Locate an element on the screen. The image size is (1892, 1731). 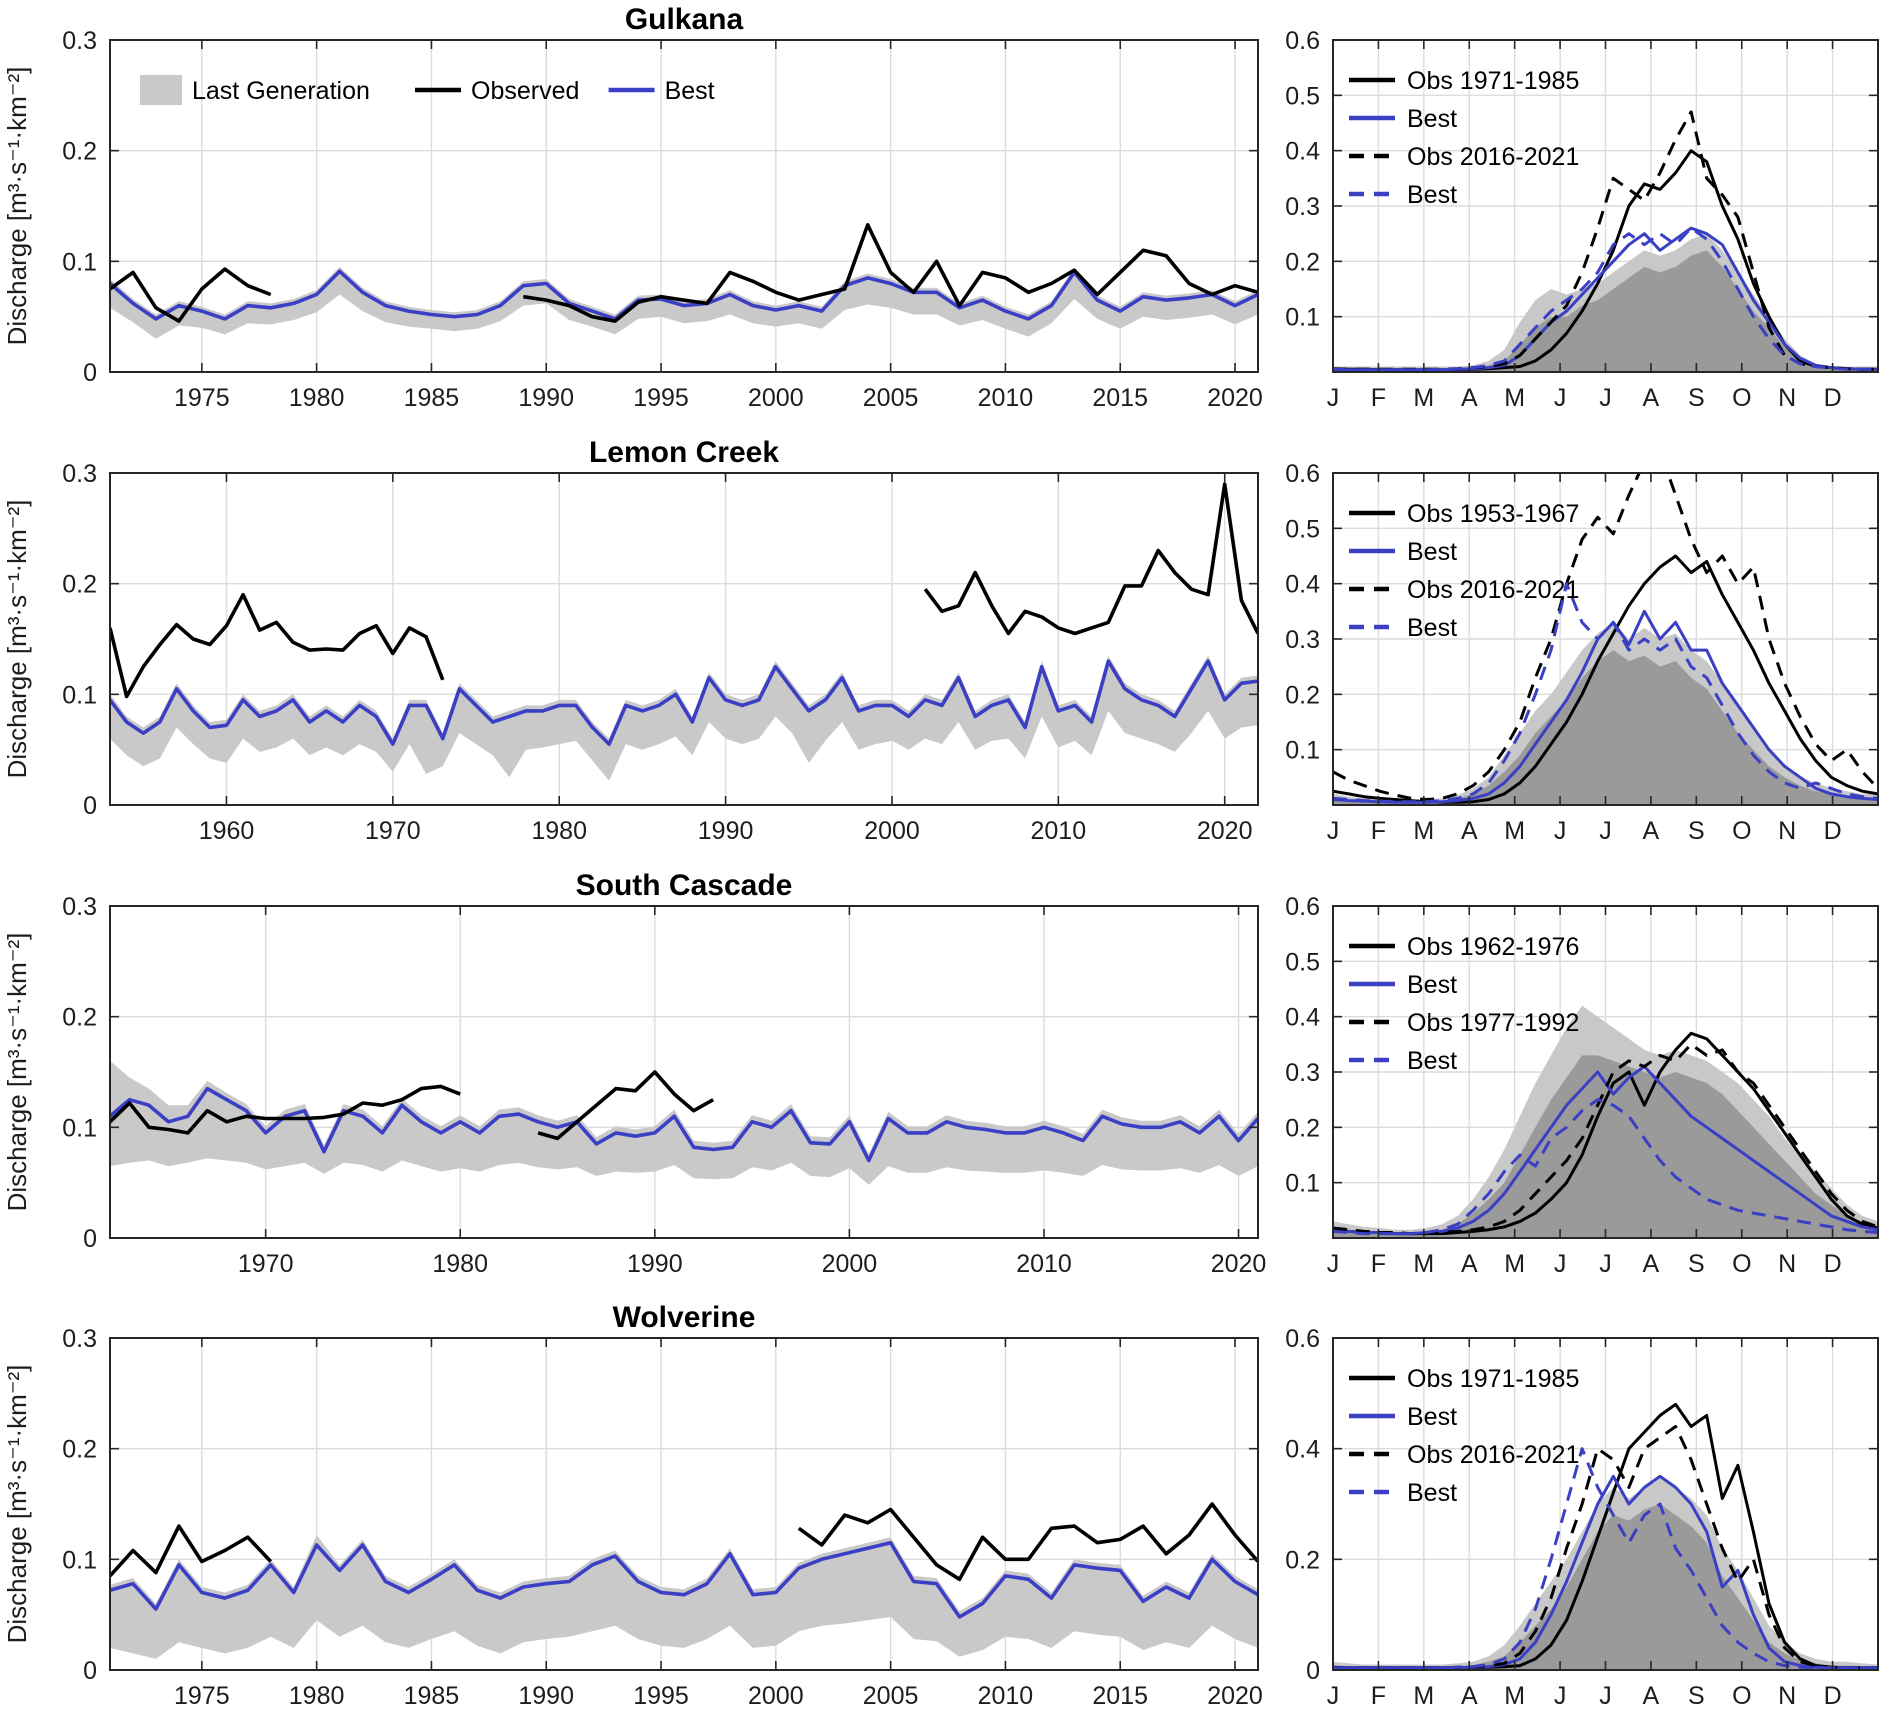
gridlines is located at coordinates (684, 639).